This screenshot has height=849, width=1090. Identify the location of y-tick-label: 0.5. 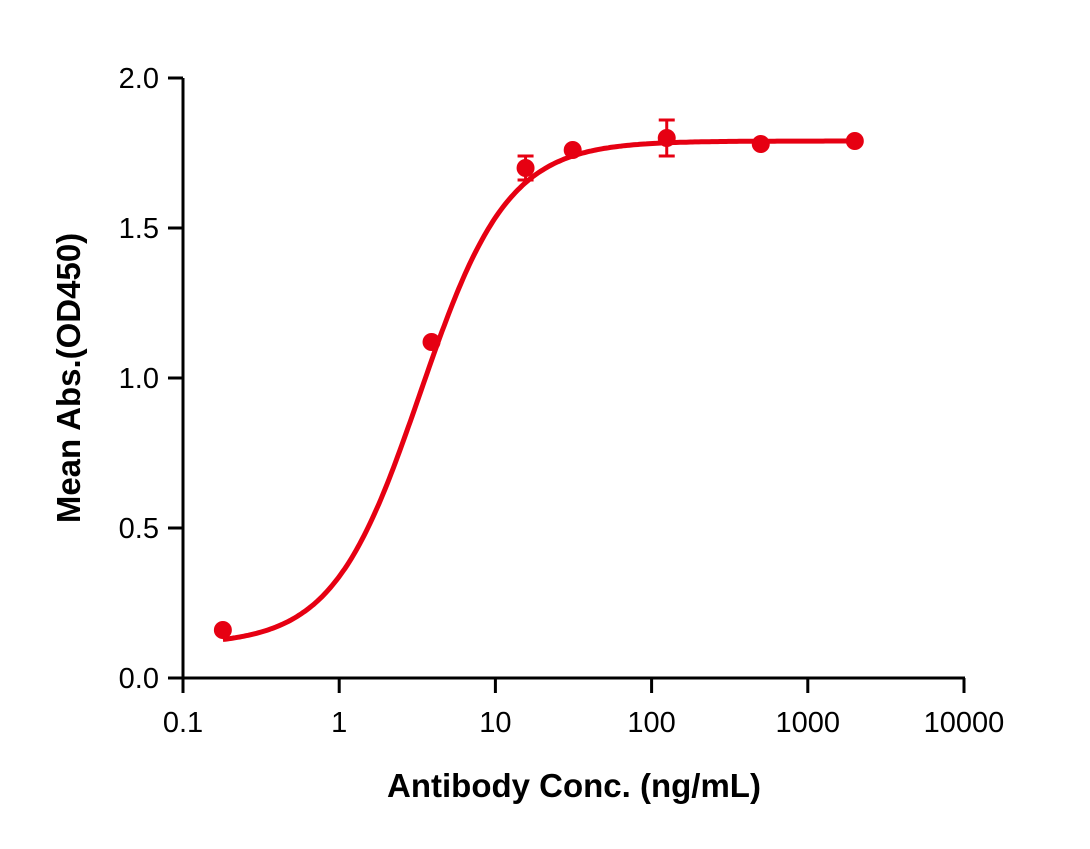
(139, 529).